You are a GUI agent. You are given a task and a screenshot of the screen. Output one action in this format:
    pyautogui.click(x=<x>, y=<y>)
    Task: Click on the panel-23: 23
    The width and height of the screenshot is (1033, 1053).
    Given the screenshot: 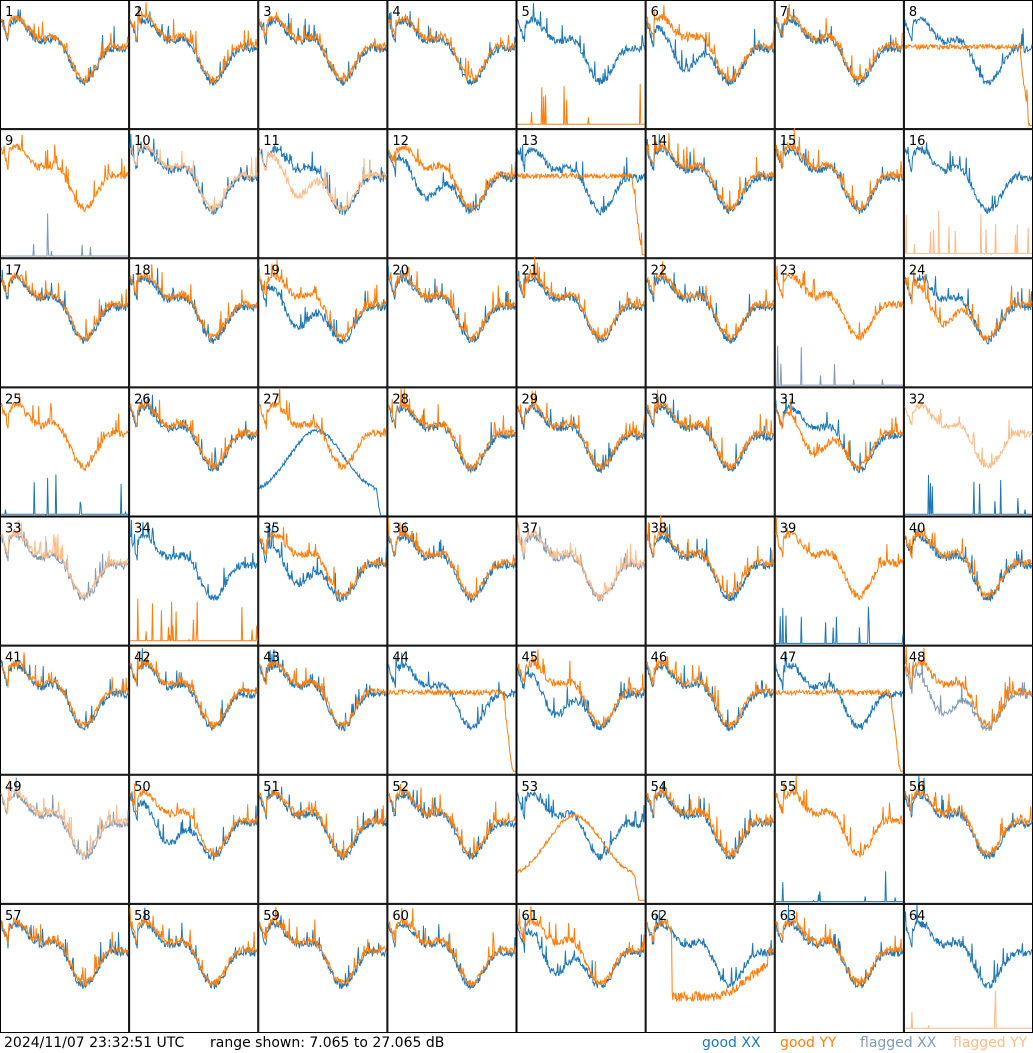 What is the action you would take?
    pyautogui.click(x=839, y=323)
    